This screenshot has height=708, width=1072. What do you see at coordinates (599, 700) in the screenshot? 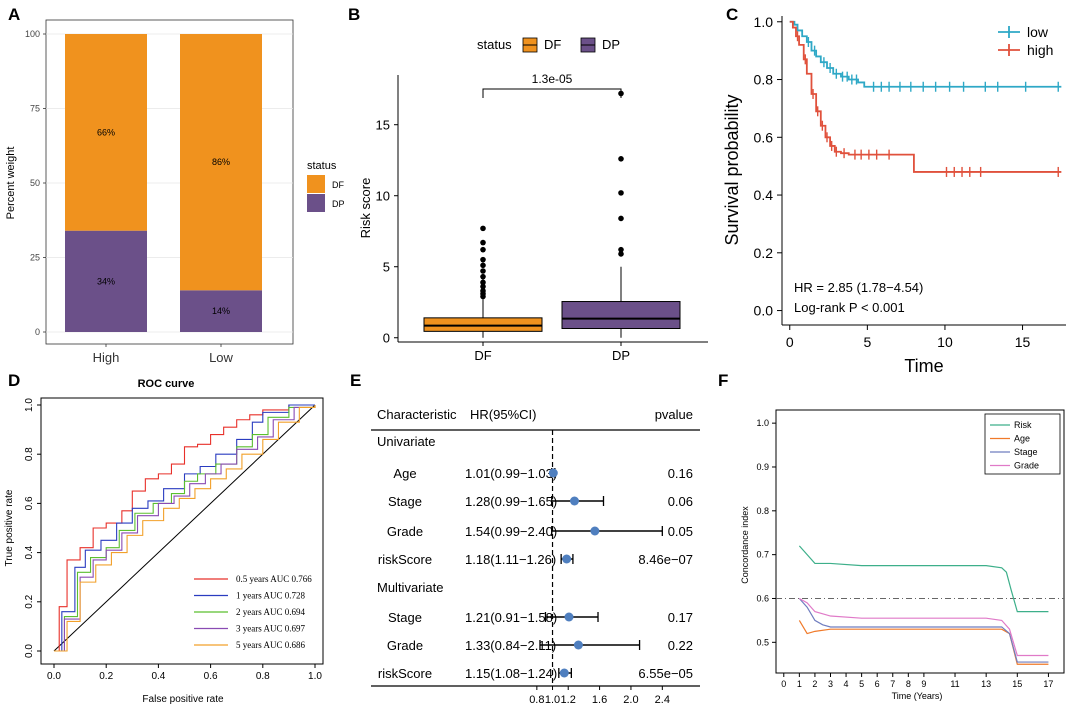
I see `forest-x-tick-label: 1.6` at bounding box center [599, 700].